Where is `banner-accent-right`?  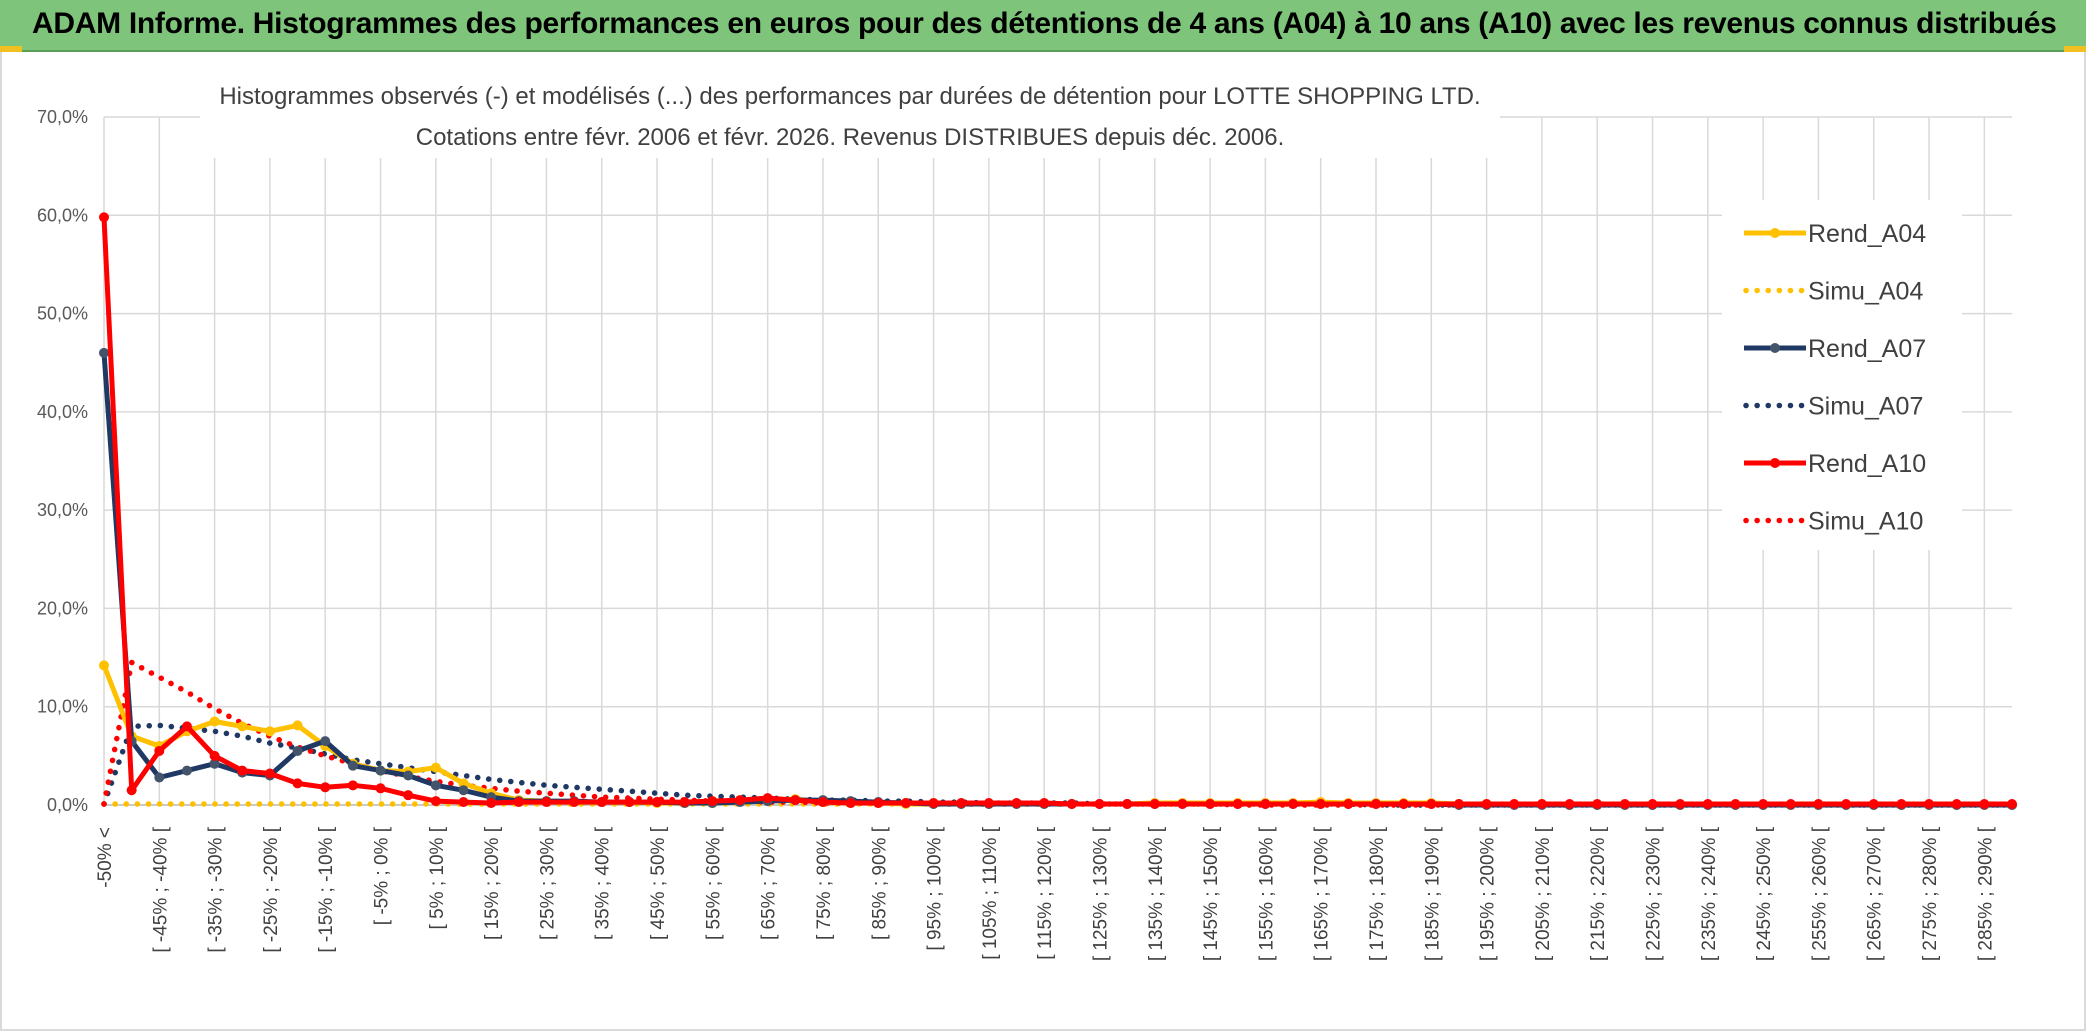
banner-accent-right is located at coordinates (2075, 49).